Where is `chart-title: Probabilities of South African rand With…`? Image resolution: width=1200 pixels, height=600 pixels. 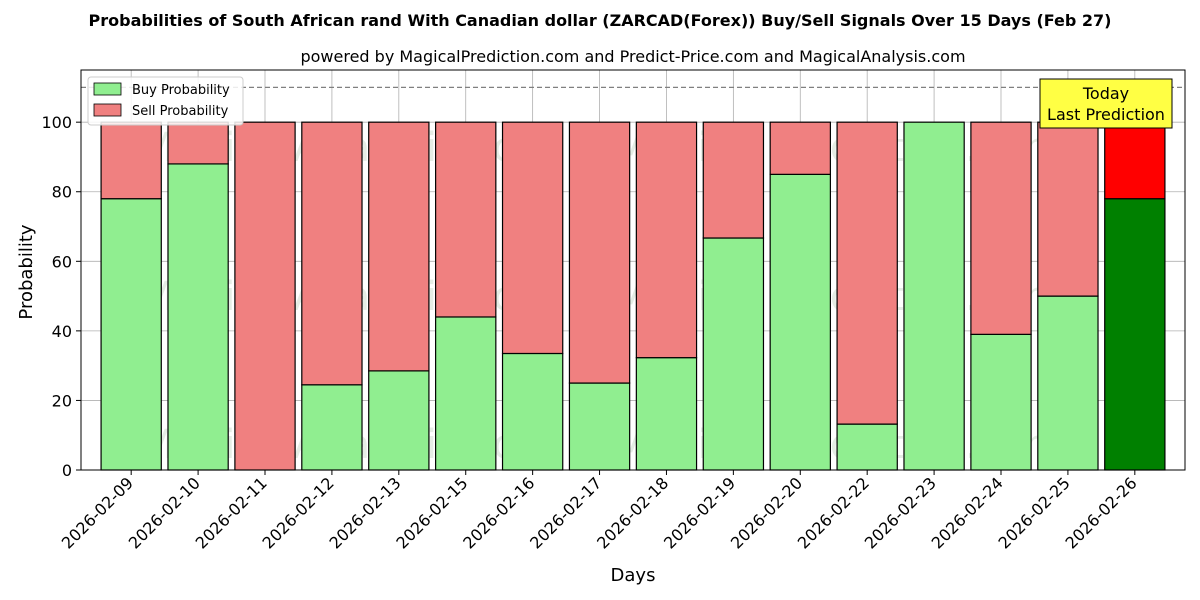 chart-title: Probabilities of South African rand With… is located at coordinates (600, 20).